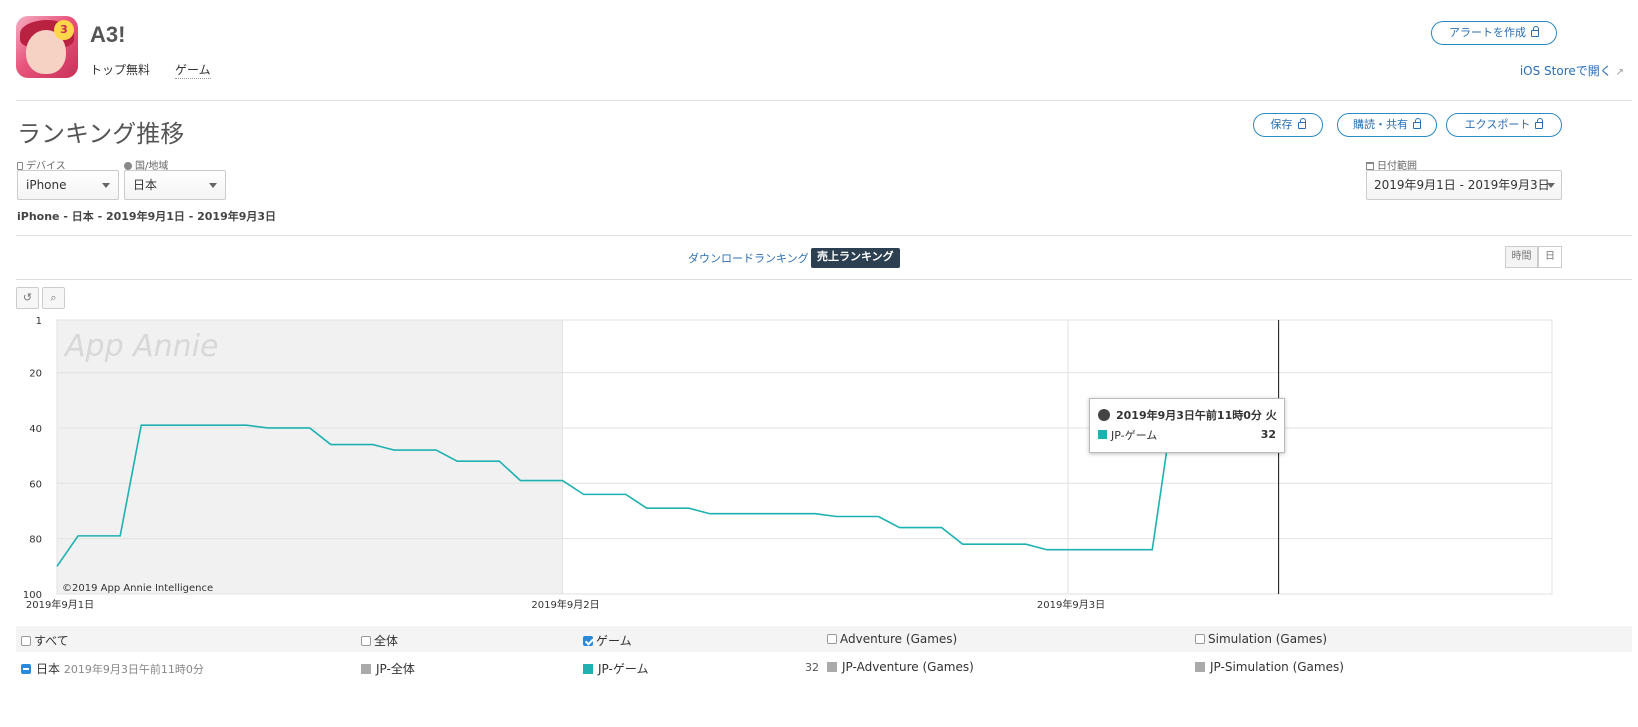  I want to click on section-divider, so click(824, 235).